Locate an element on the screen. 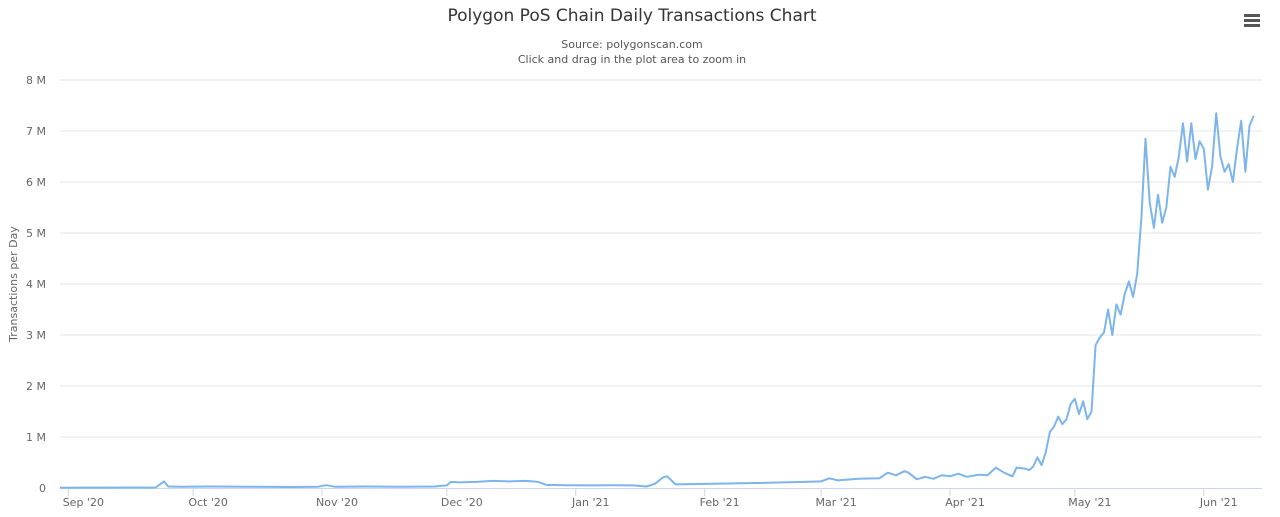 The image size is (1280, 517). y-tick-label: 7 M is located at coordinates (36, 131).